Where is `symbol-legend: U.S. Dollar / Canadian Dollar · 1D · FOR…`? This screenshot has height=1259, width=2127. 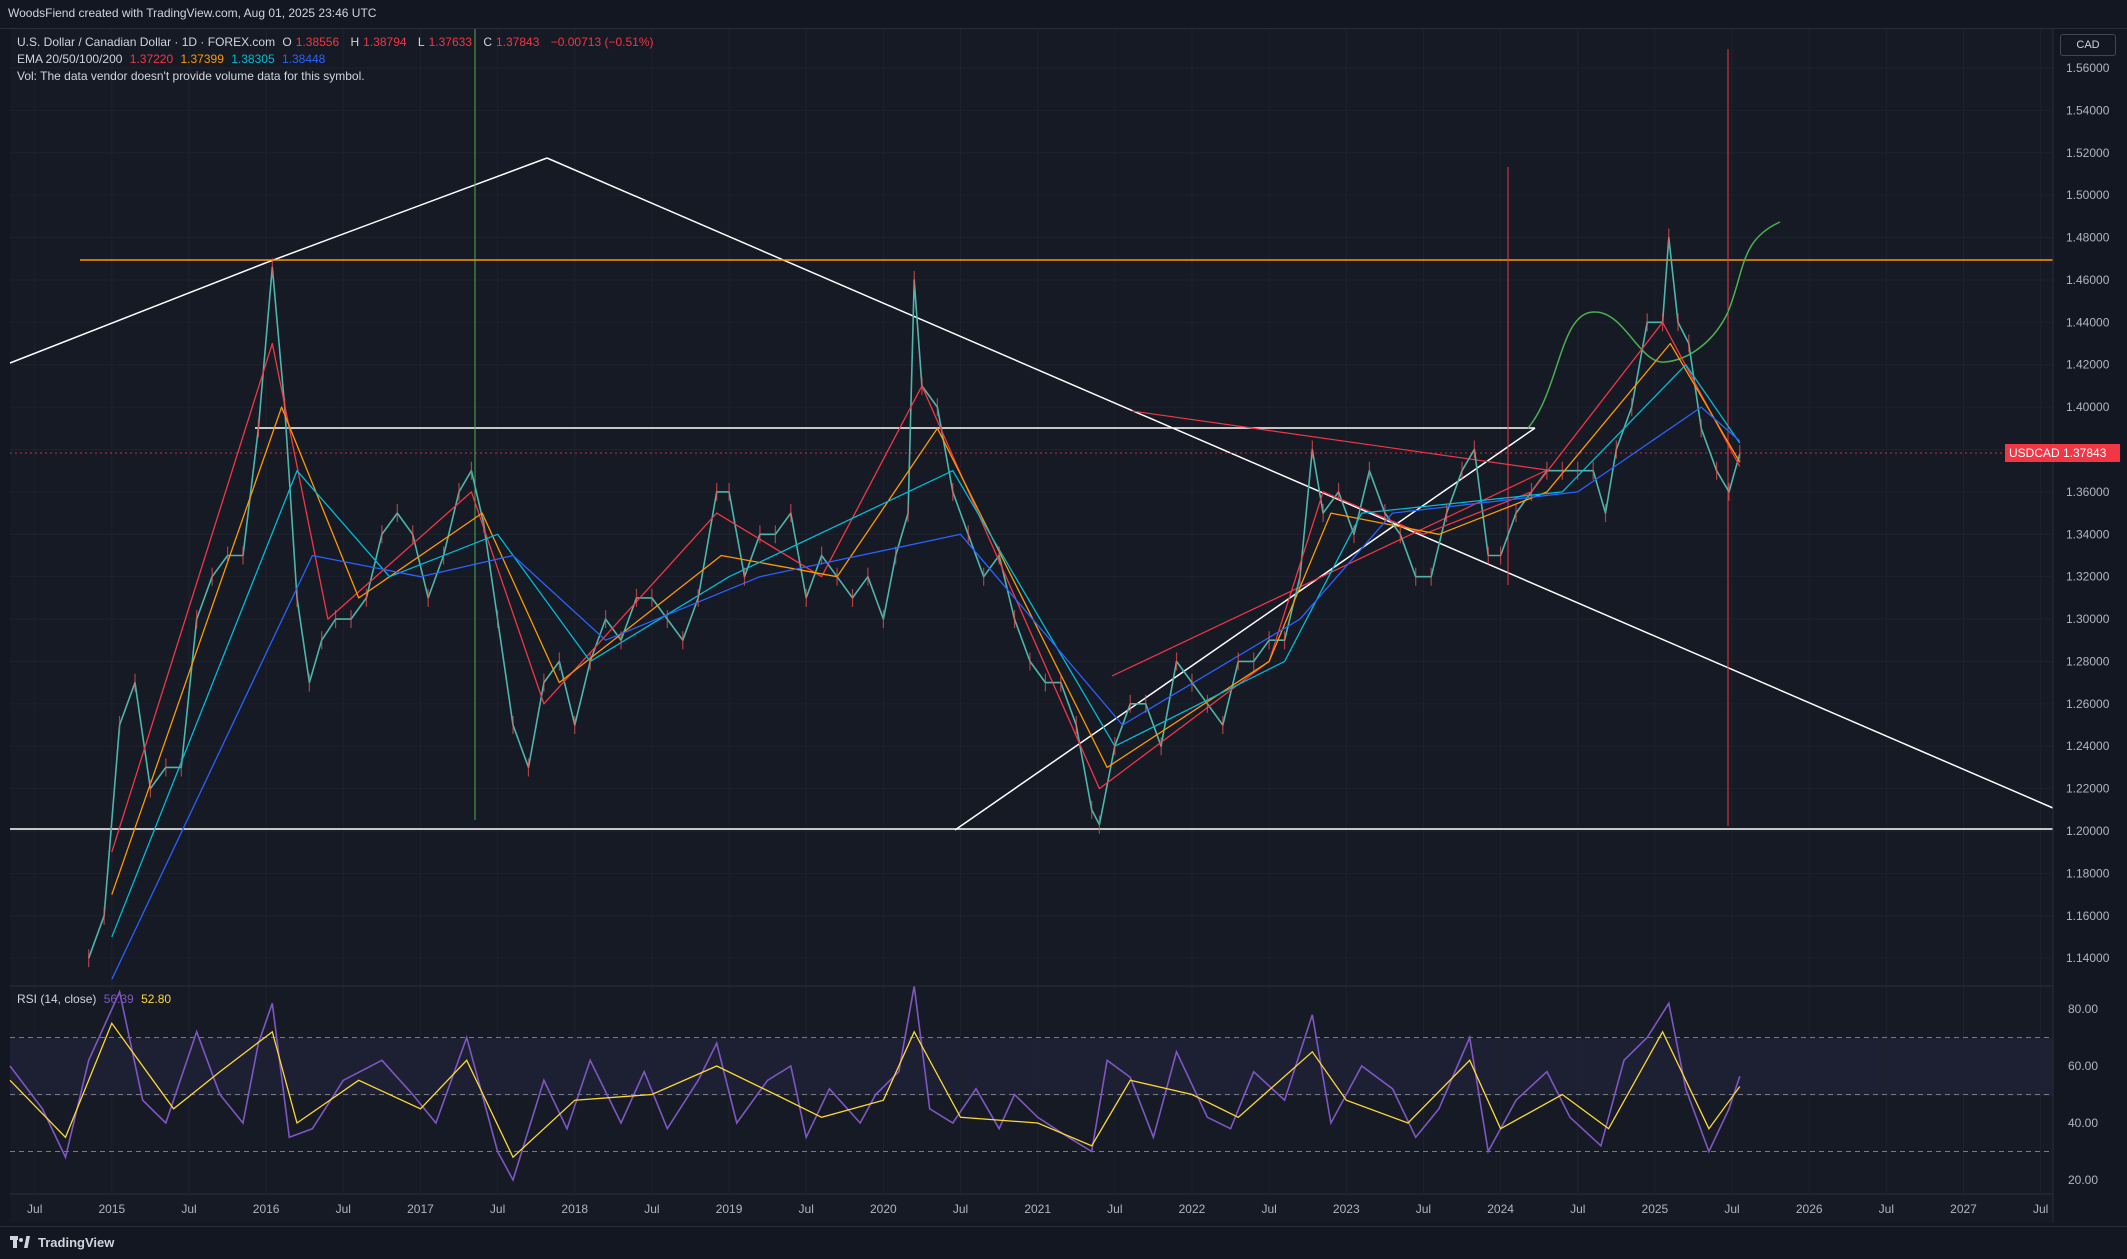
symbol-legend: U.S. Dollar / Canadian Dollar · 1D · FOR… is located at coordinates (335, 42).